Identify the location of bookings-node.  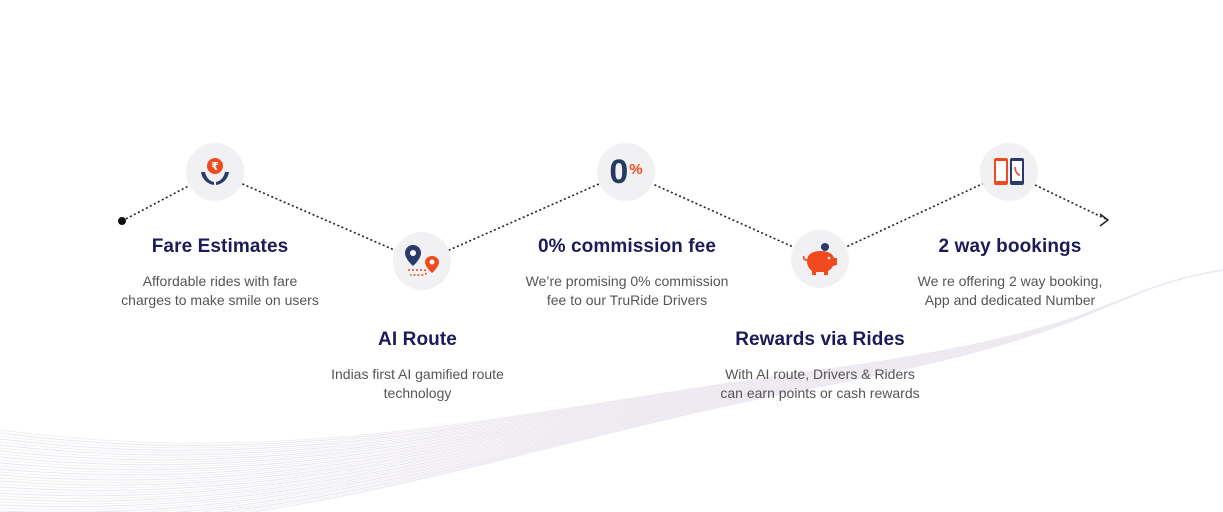
(1009, 172).